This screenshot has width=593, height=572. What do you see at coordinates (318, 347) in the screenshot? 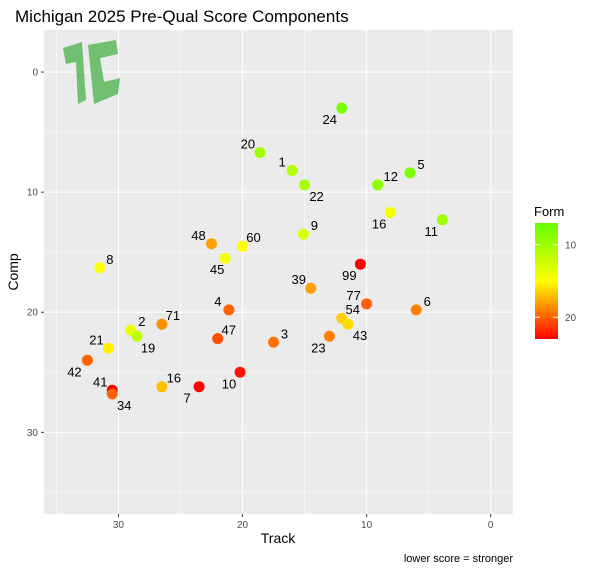
I see `data-point-label: 23` at bounding box center [318, 347].